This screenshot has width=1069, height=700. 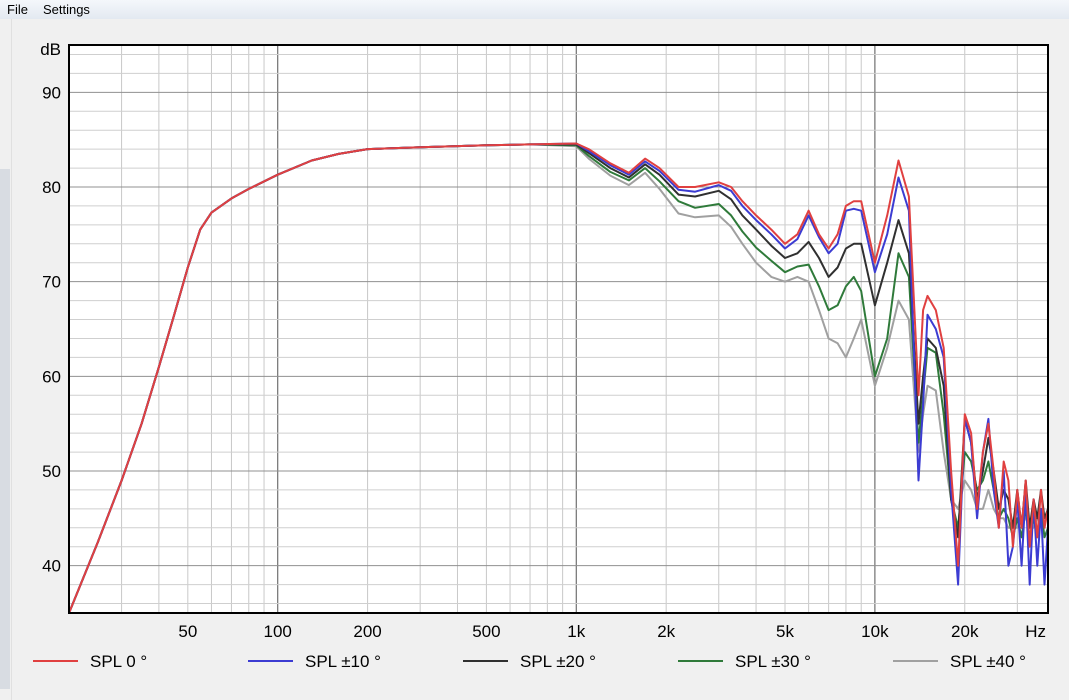 What do you see at coordinates (785, 631) in the screenshot?
I see `x-tick-label: 5k` at bounding box center [785, 631].